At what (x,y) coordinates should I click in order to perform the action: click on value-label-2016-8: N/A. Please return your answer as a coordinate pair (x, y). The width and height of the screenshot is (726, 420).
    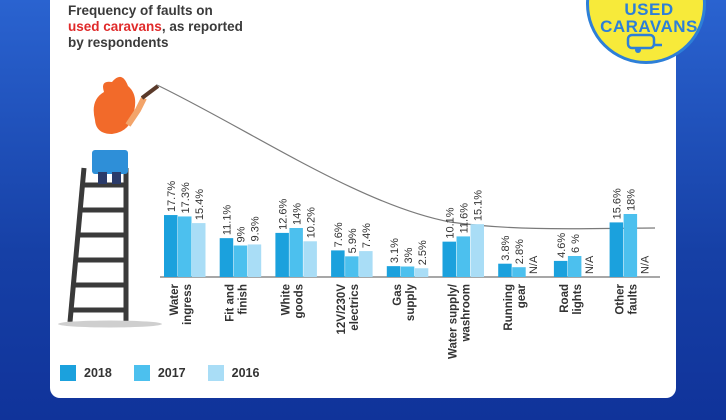
    Looking at the image, I should click on (646, 264).